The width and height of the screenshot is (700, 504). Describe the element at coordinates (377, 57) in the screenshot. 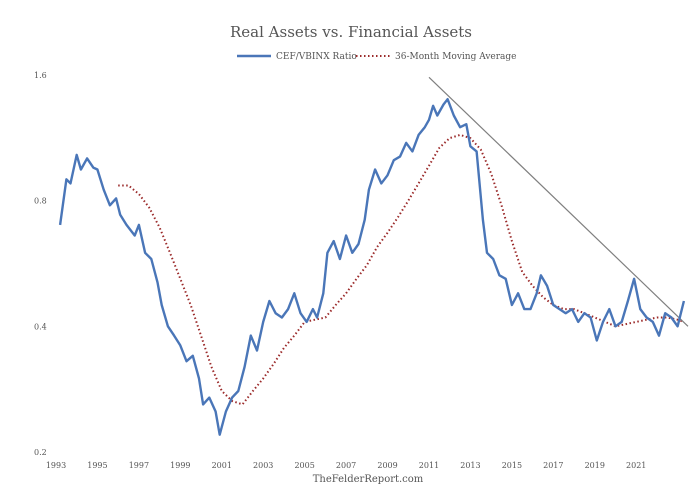

I see `legend: CEF/VBINX Ratio 36-Month Moving Average` at that location.